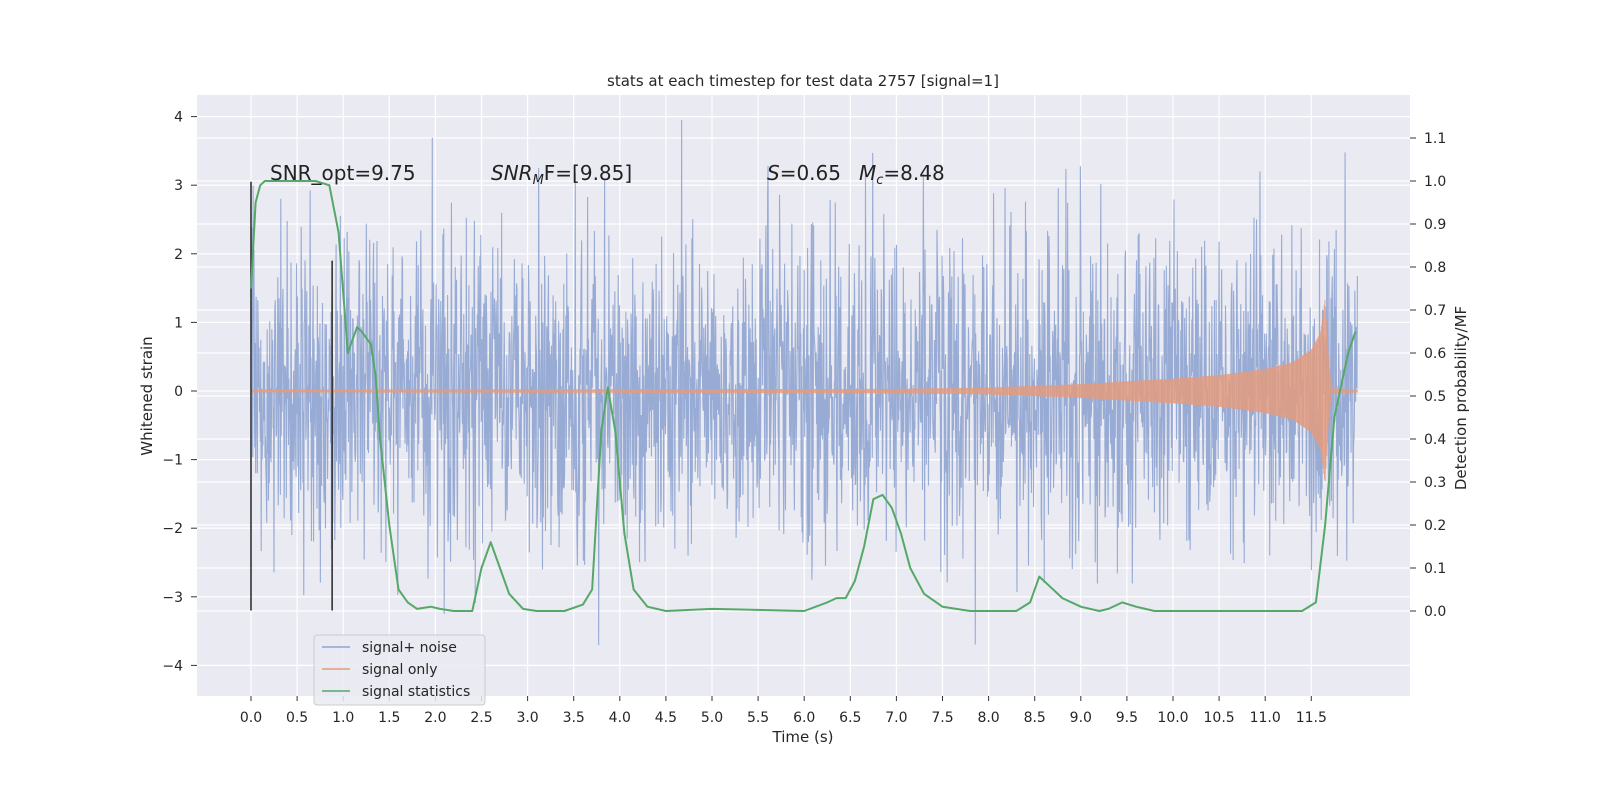  Describe the element at coordinates (988, 718) in the screenshot. I see `x-tick-label: 8.0` at that location.